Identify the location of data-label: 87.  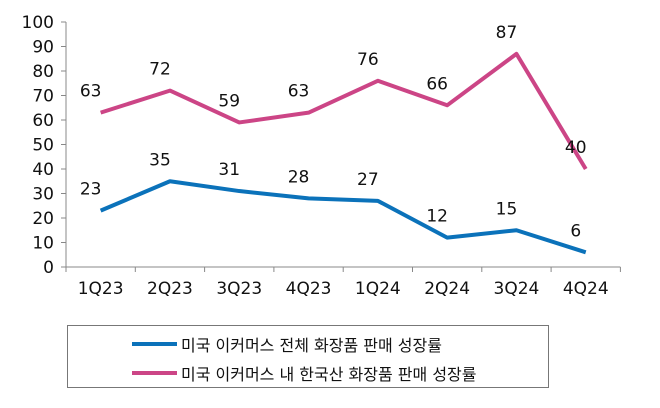
(507, 33).